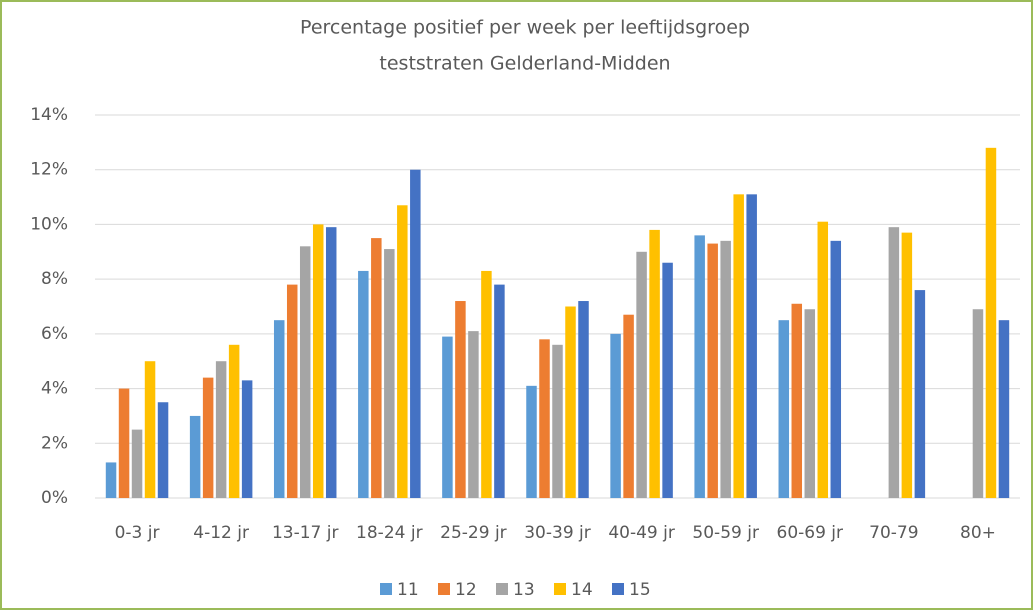 This screenshot has width=1033, height=614. I want to click on y-tick-label: 14%, so click(49, 115).